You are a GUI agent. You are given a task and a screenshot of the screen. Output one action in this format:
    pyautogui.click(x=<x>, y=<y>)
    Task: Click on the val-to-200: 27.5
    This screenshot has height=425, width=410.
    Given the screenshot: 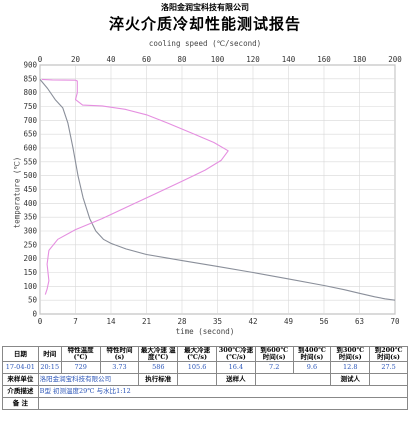 What is the action you would take?
    pyautogui.click(x=388, y=367)
    